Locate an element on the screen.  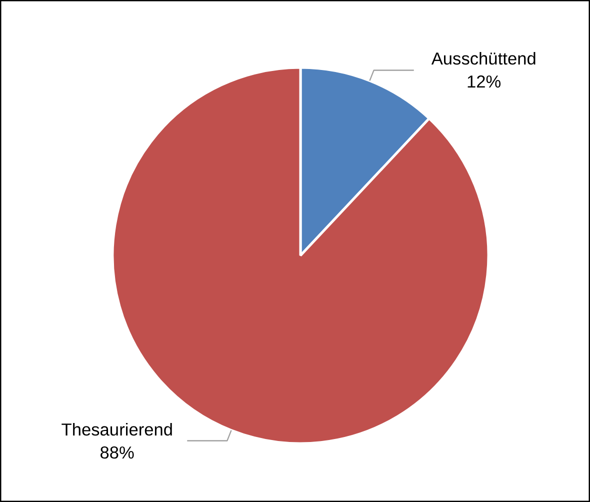
data-label: 88% is located at coordinates (117, 452).